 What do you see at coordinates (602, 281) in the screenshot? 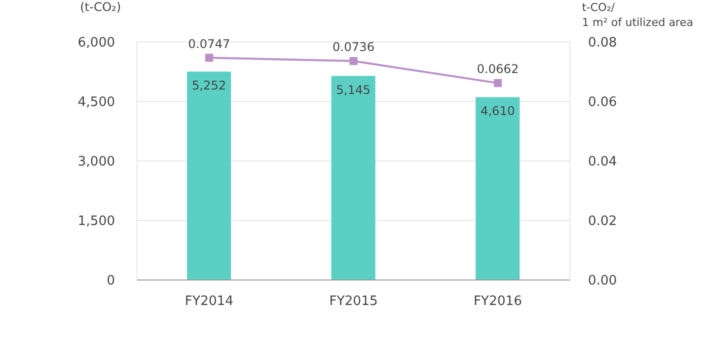
I see `y2-tick-label: 0.00` at bounding box center [602, 281].